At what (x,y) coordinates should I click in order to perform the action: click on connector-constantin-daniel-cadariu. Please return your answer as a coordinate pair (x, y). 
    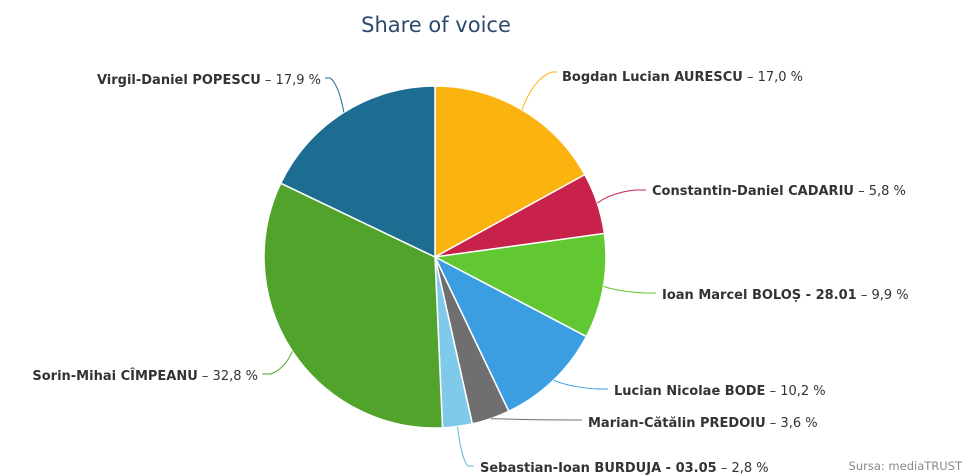
    Looking at the image, I should click on (621, 196).